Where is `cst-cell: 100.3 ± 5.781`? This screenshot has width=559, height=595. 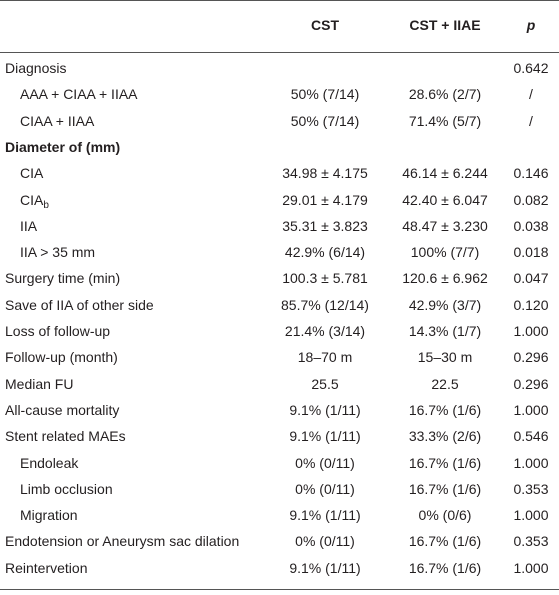 cst-cell: 100.3 ± 5.781 is located at coordinates (325, 278).